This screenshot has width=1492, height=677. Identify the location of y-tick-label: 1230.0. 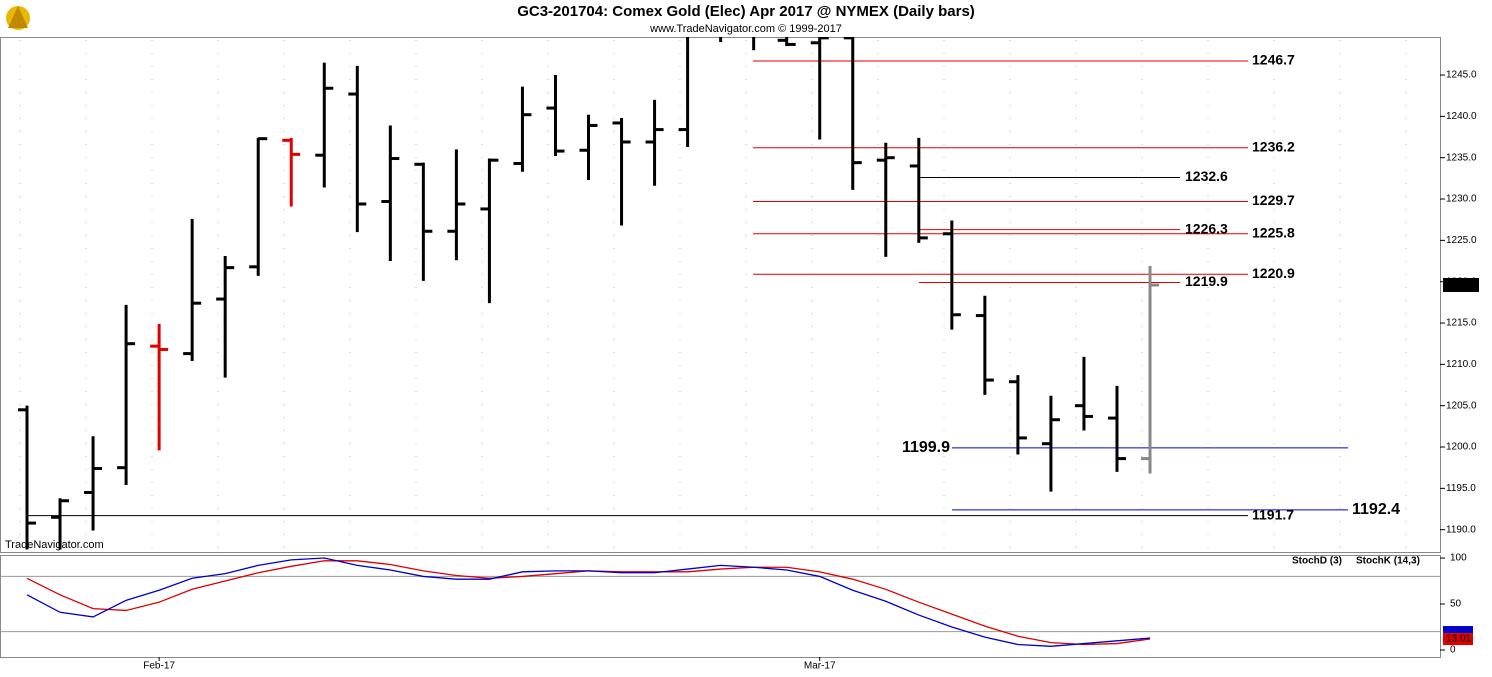
(1461, 199).